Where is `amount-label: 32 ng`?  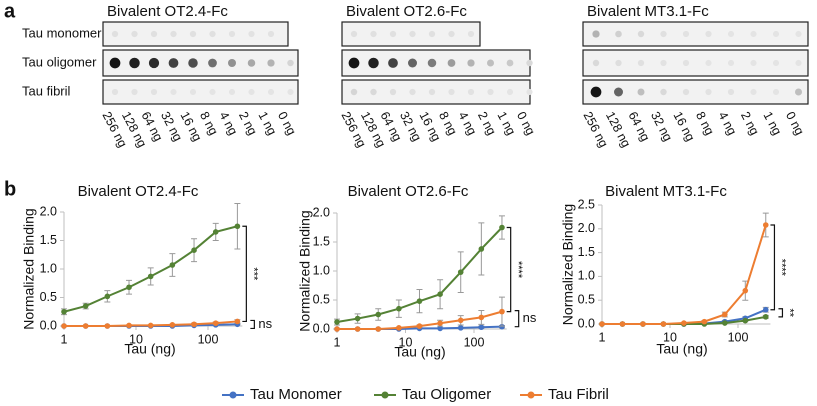 amount-label: 32 ng is located at coordinates (661, 126).